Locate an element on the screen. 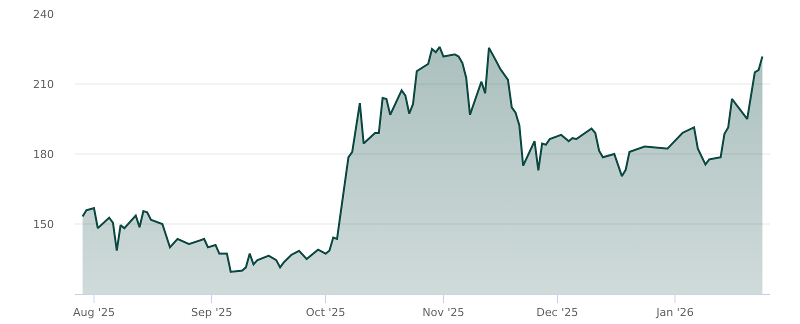 Image resolution: width=800 pixels, height=324 pixels. x-tick-label: Dec '25 is located at coordinates (557, 313).